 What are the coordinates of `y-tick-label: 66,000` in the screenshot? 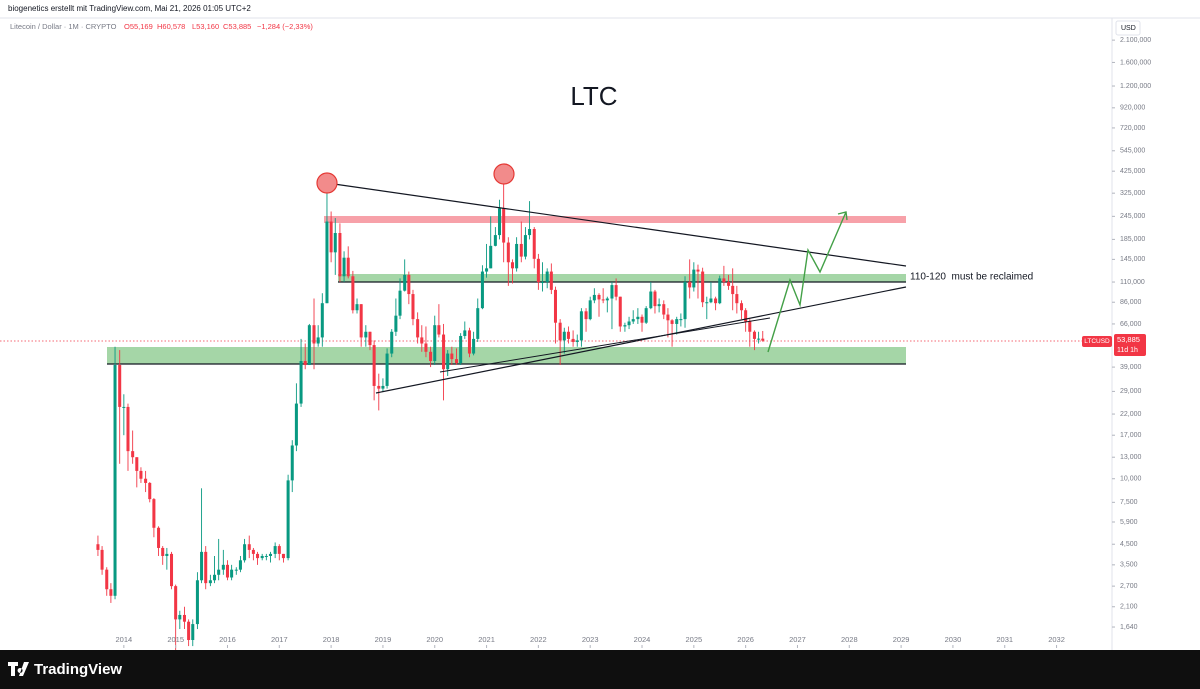 It's located at (1131, 324).